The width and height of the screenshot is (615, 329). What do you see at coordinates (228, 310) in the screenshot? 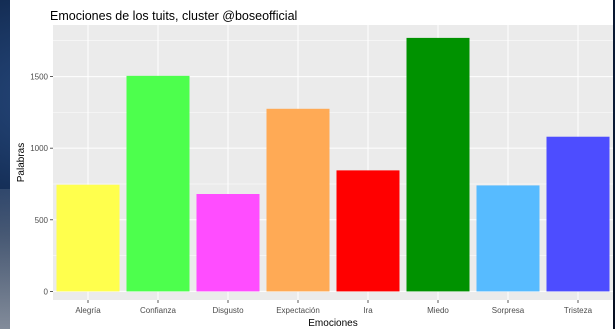
I see `x-tick-label: Disgusto` at bounding box center [228, 310].